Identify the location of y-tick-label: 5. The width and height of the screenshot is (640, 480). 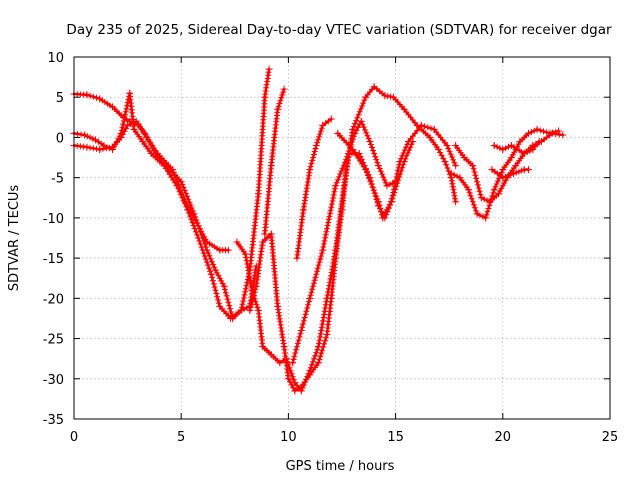
(60, 98).